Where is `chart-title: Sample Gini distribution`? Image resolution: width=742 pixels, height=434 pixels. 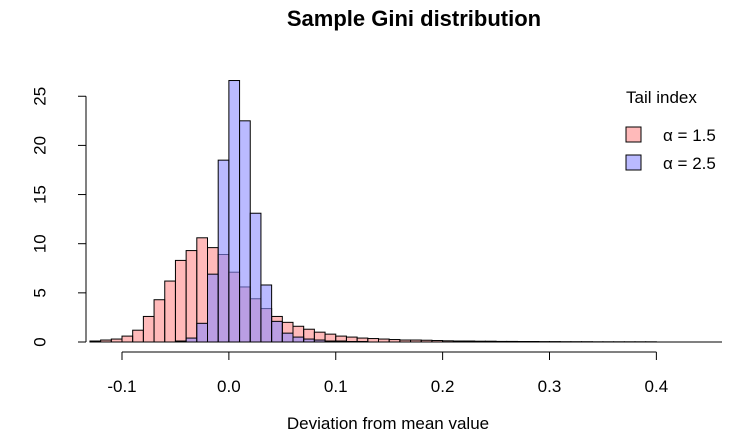 chart-title: Sample Gini distribution is located at coordinates (414, 18).